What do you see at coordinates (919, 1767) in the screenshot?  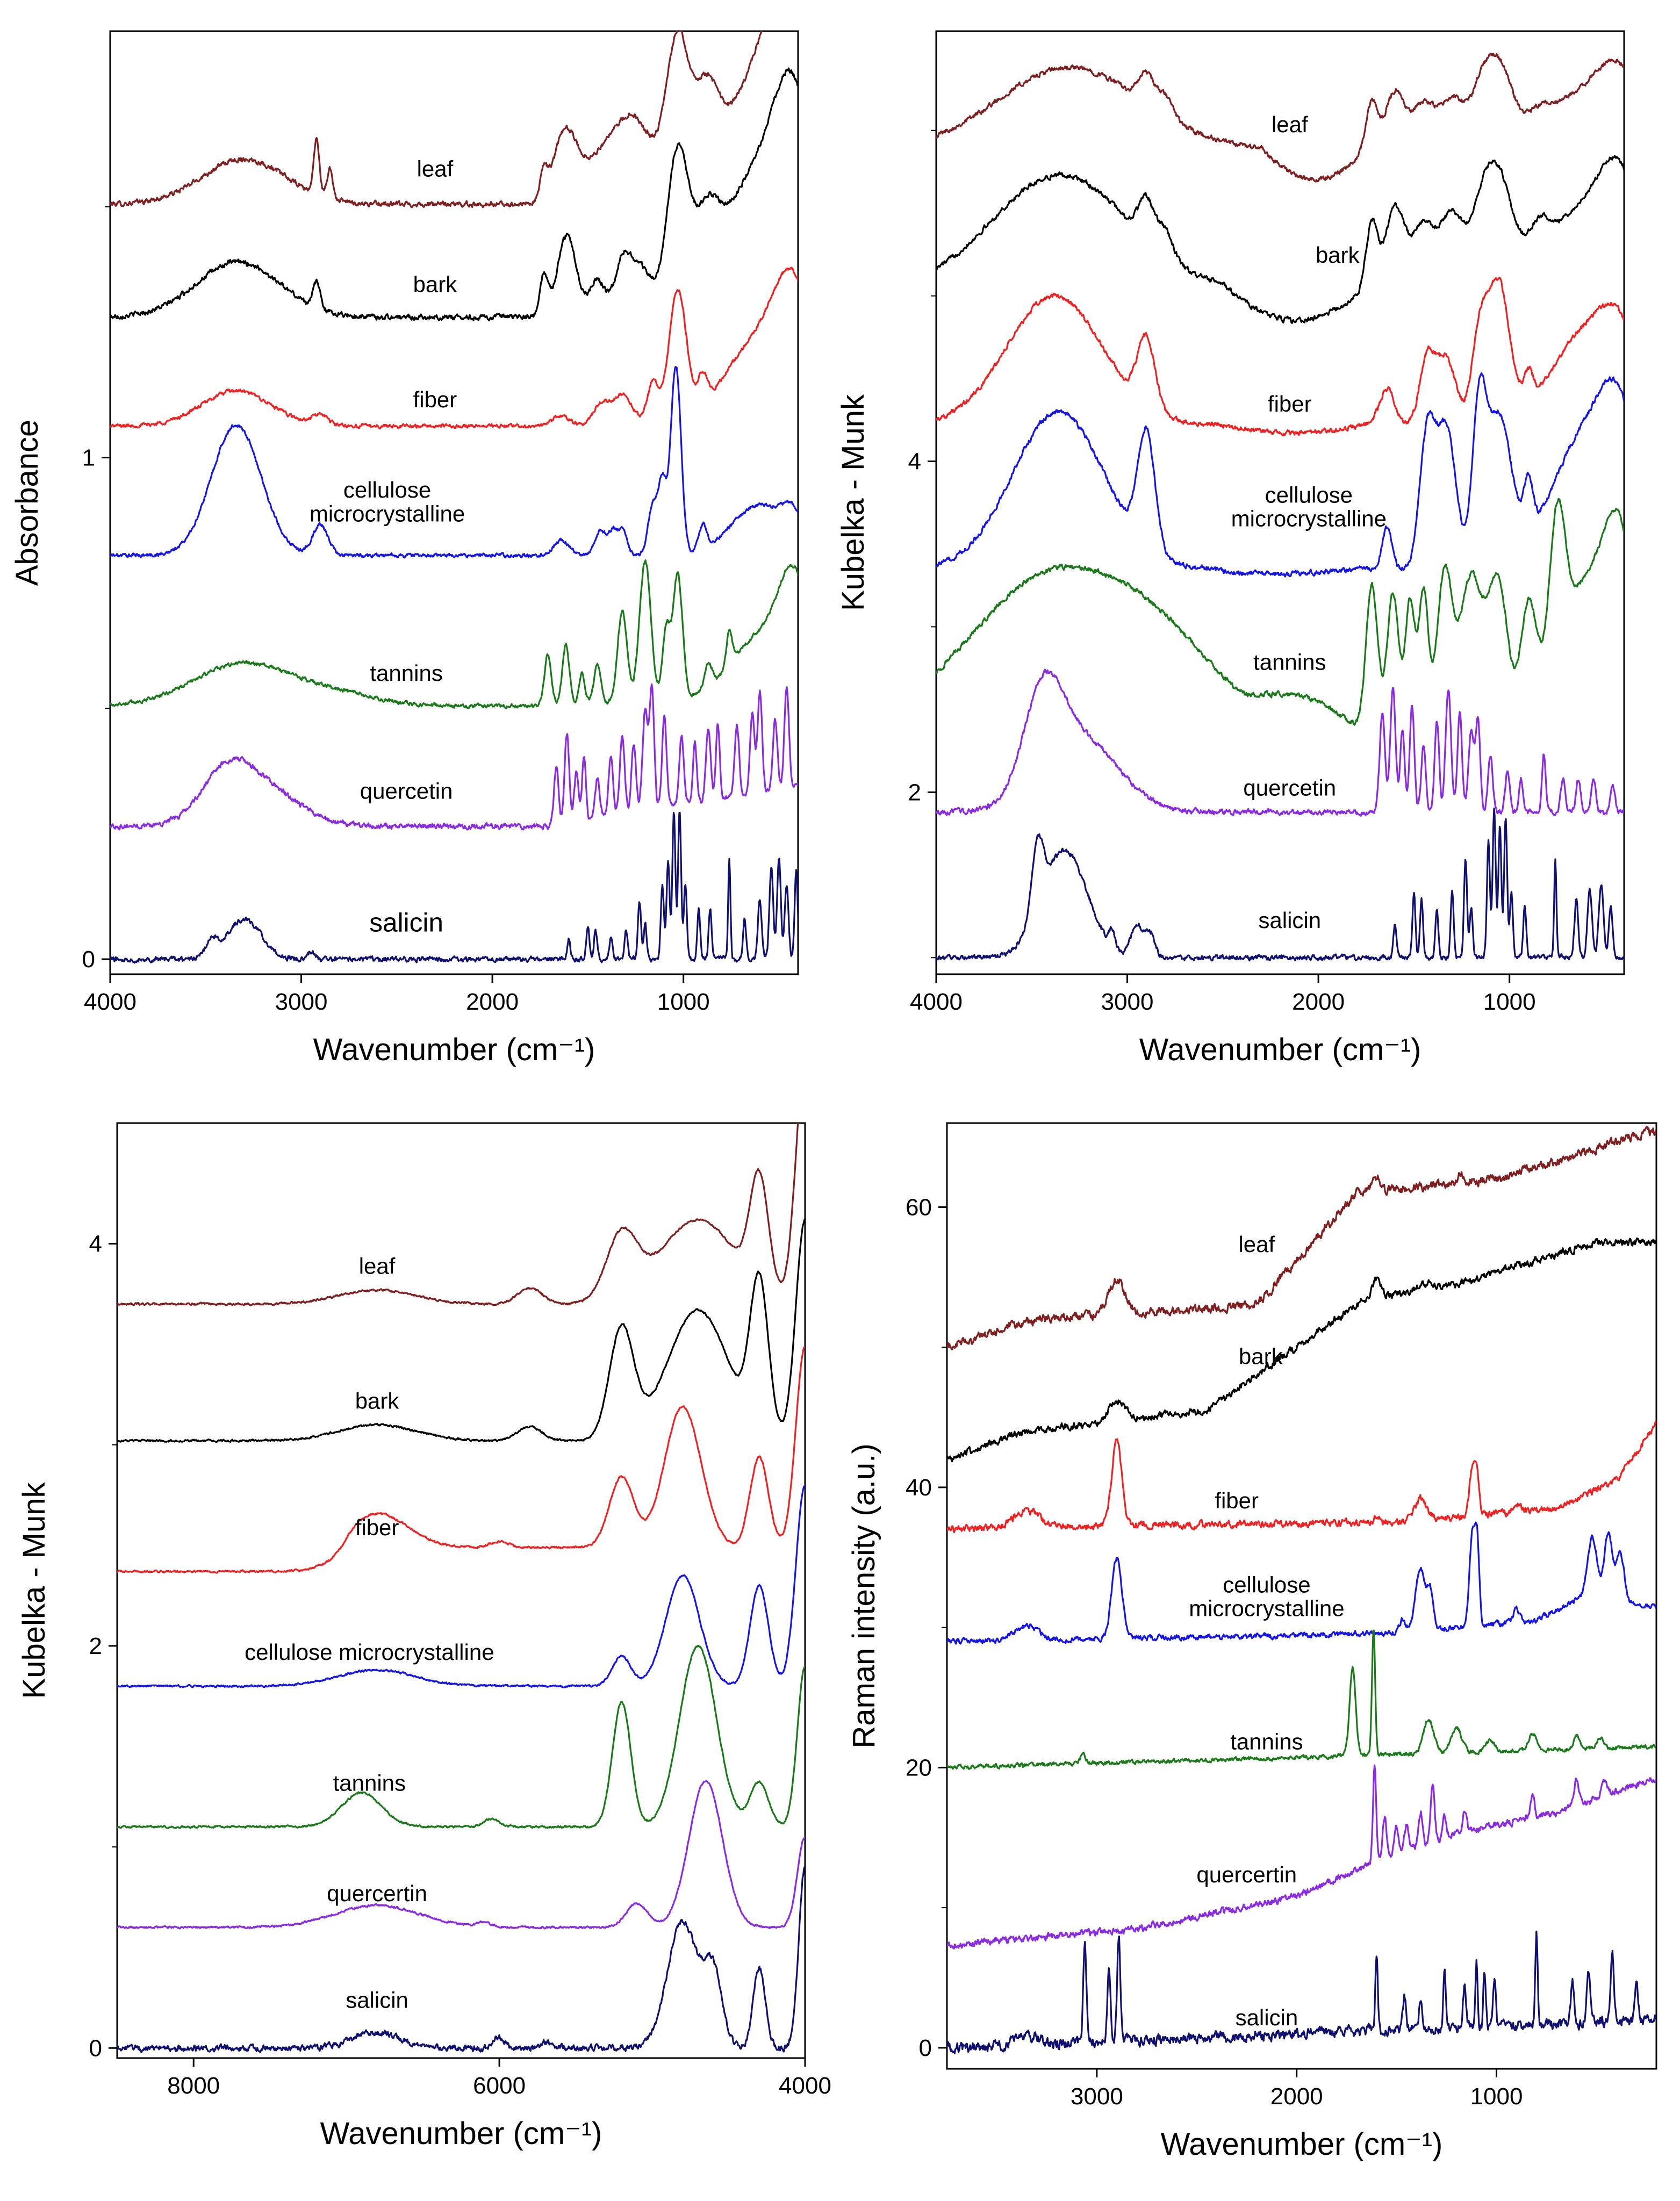 I see `y-tick-label: 20` at bounding box center [919, 1767].